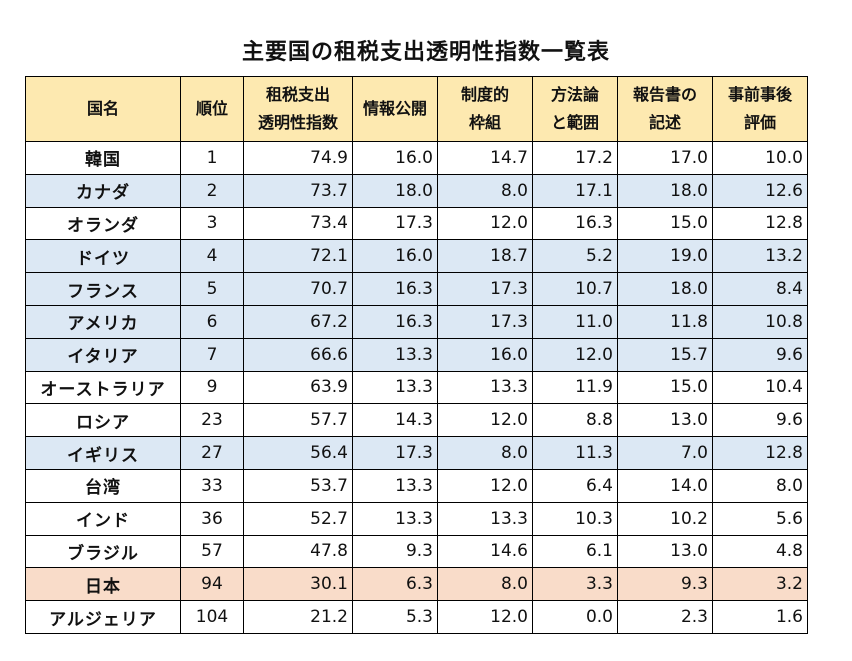  I want to click on cell-evaluation: 12.8, so click(760, 223).